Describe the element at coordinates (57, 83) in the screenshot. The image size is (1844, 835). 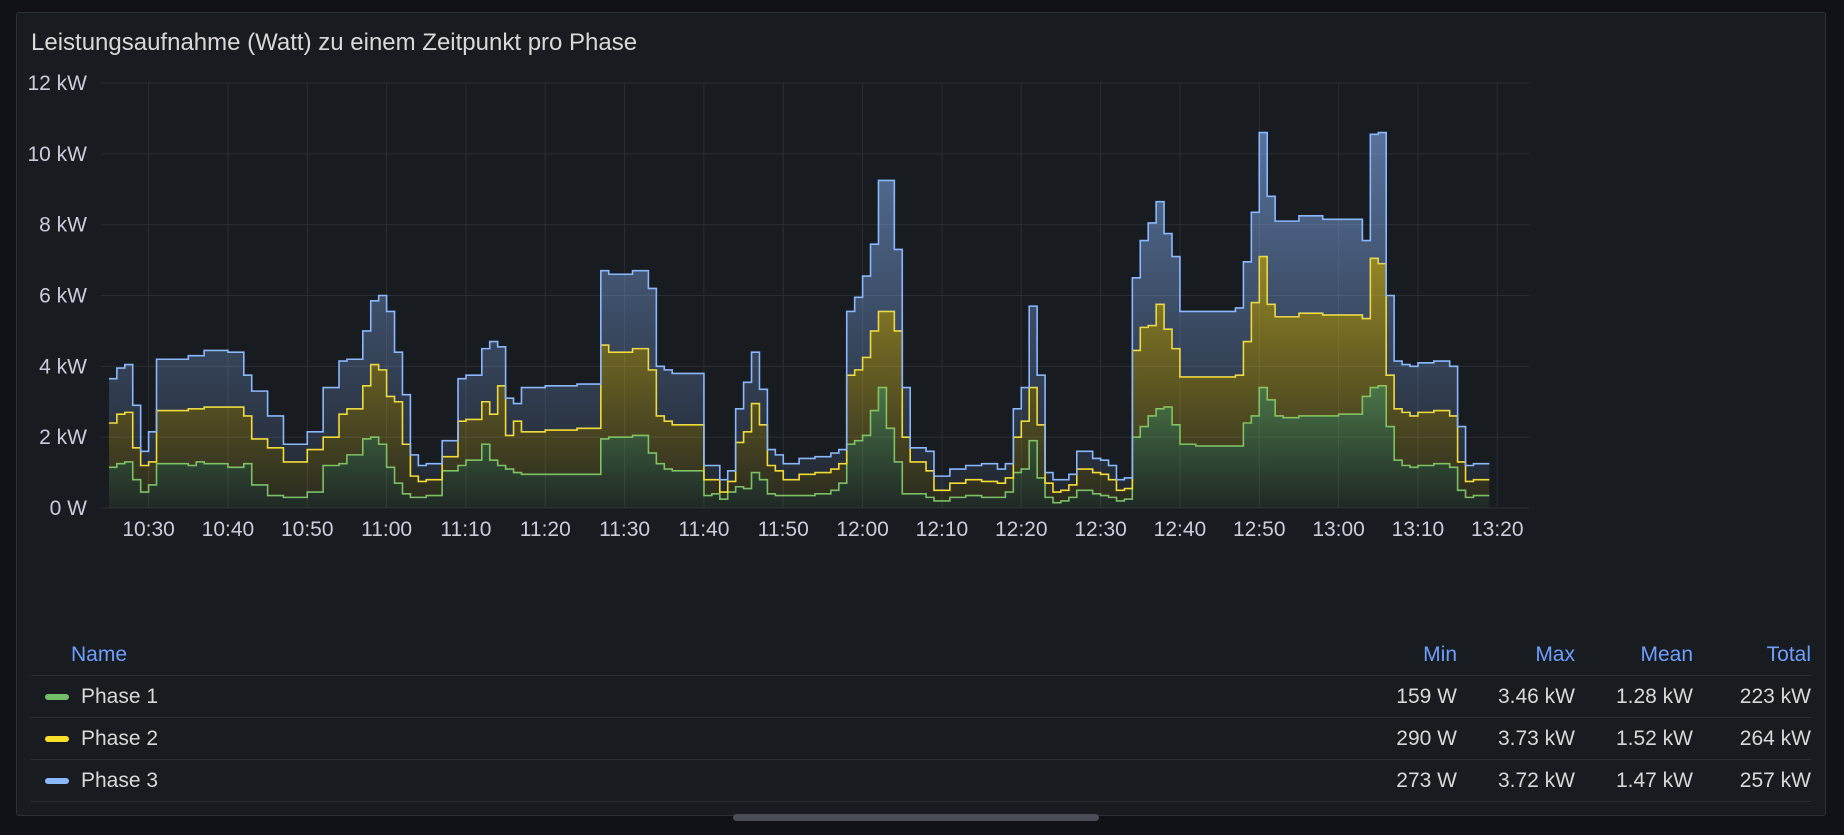
I see `y-tick-label: 12 kW` at that location.